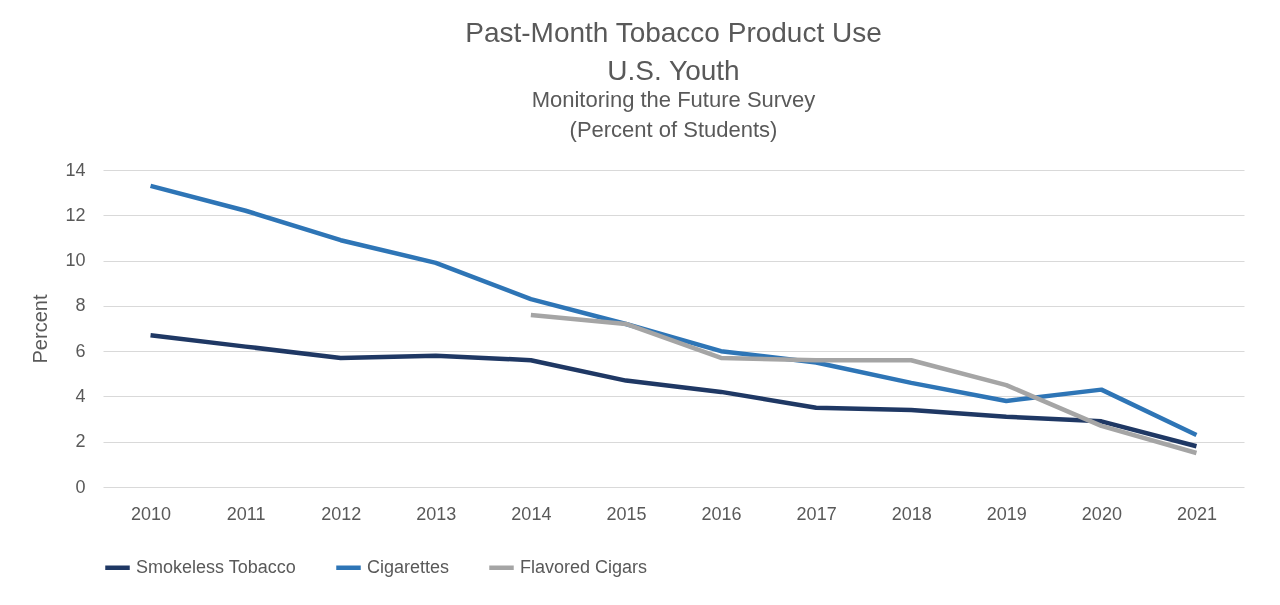  I want to click on legend-label: Cigarettes, so click(408, 566).